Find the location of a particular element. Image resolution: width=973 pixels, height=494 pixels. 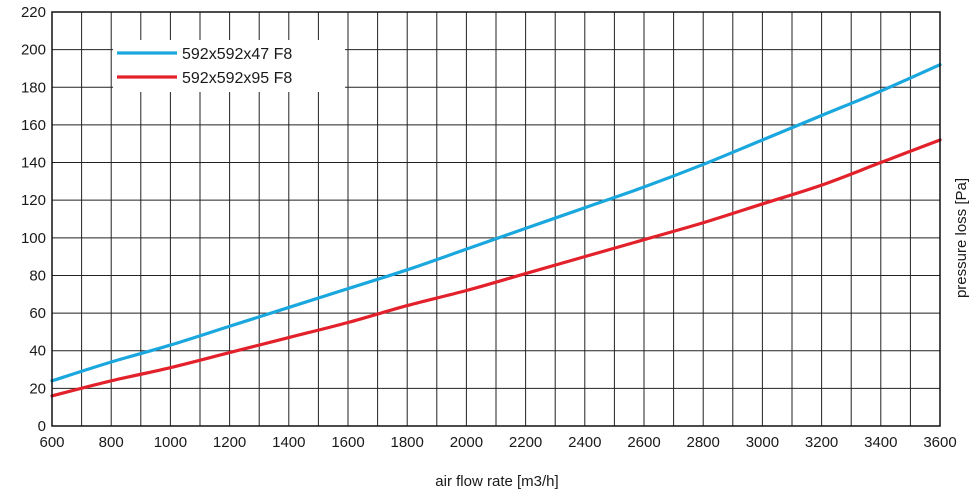

y-tick-label: 140 is located at coordinates (33, 163).